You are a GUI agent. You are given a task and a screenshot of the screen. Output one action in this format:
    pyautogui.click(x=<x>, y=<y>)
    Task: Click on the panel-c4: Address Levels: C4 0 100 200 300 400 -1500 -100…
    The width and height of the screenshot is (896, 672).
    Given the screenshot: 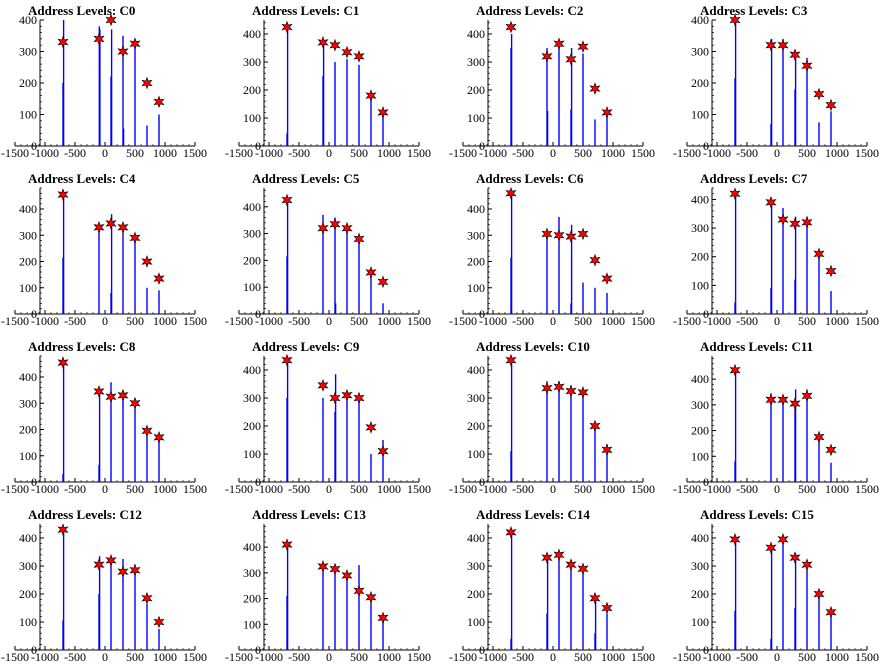 What is the action you would take?
    pyautogui.click(x=104, y=249)
    